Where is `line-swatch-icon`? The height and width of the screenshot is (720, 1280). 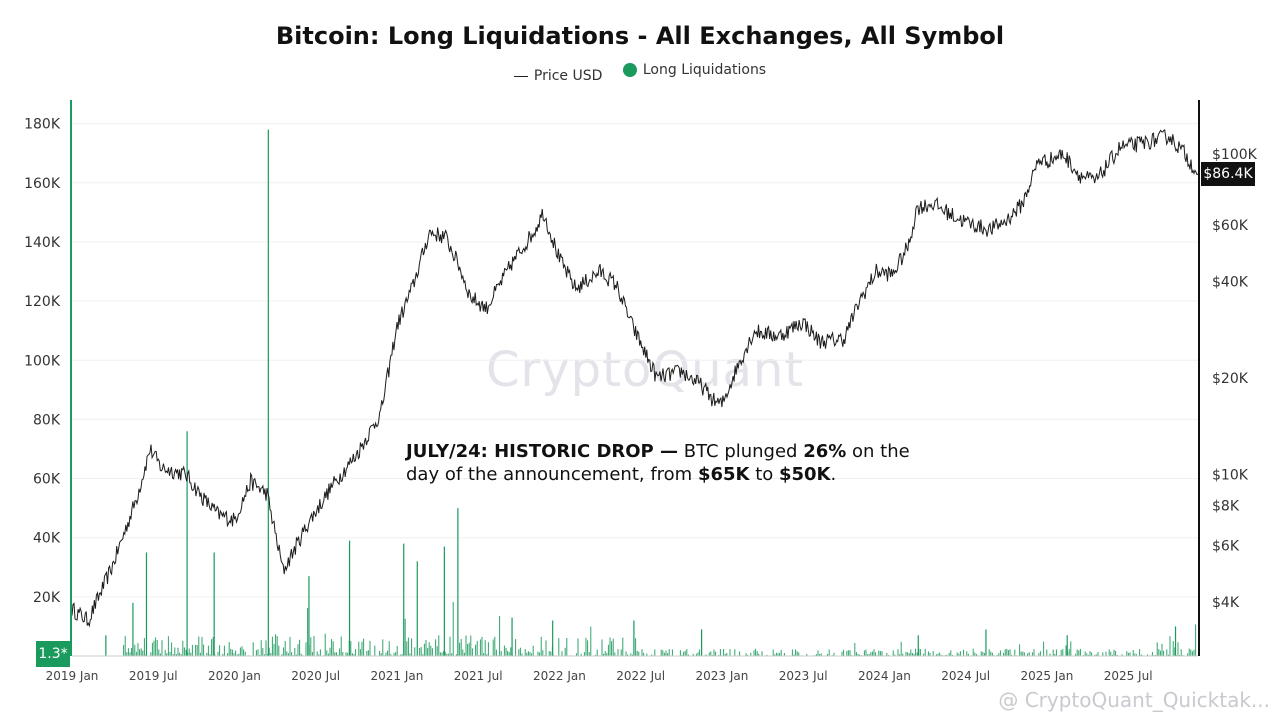 line-swatch-icon is located at coordinates (520, 76).